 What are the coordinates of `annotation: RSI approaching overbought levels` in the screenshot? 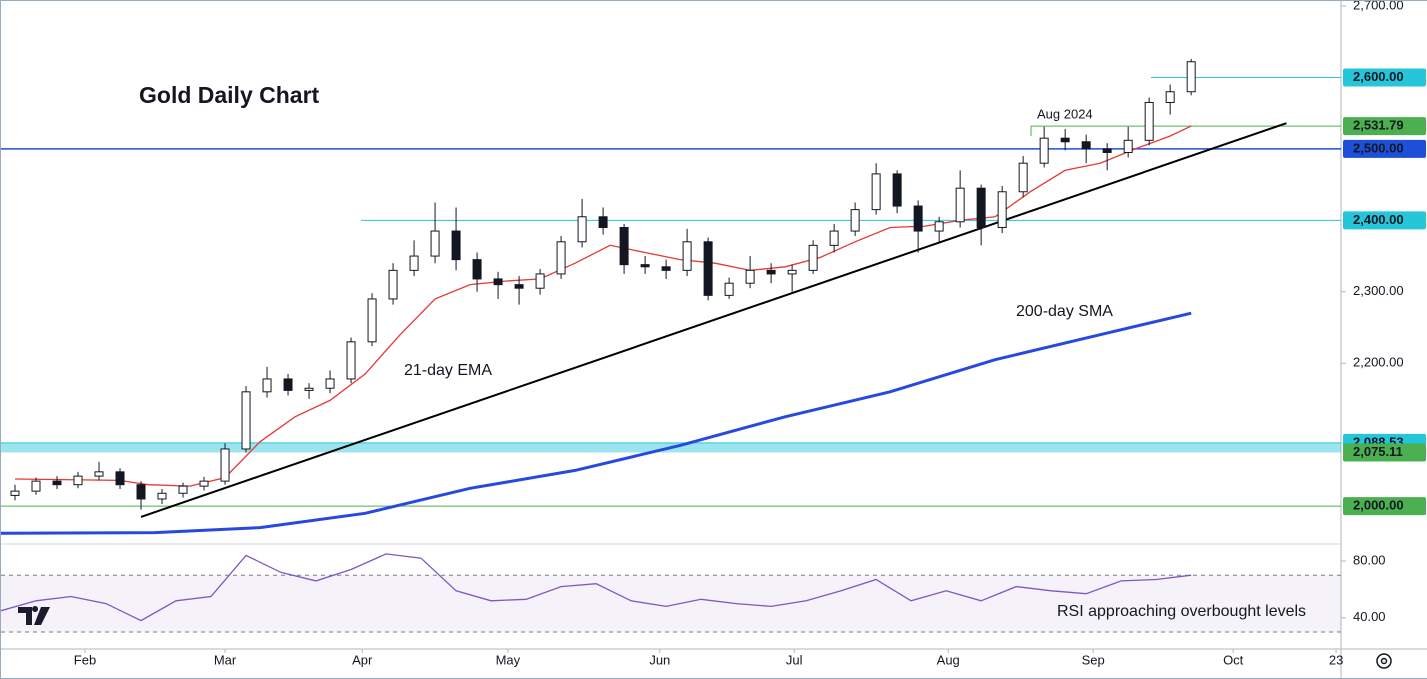 It's located at (1181, 611).